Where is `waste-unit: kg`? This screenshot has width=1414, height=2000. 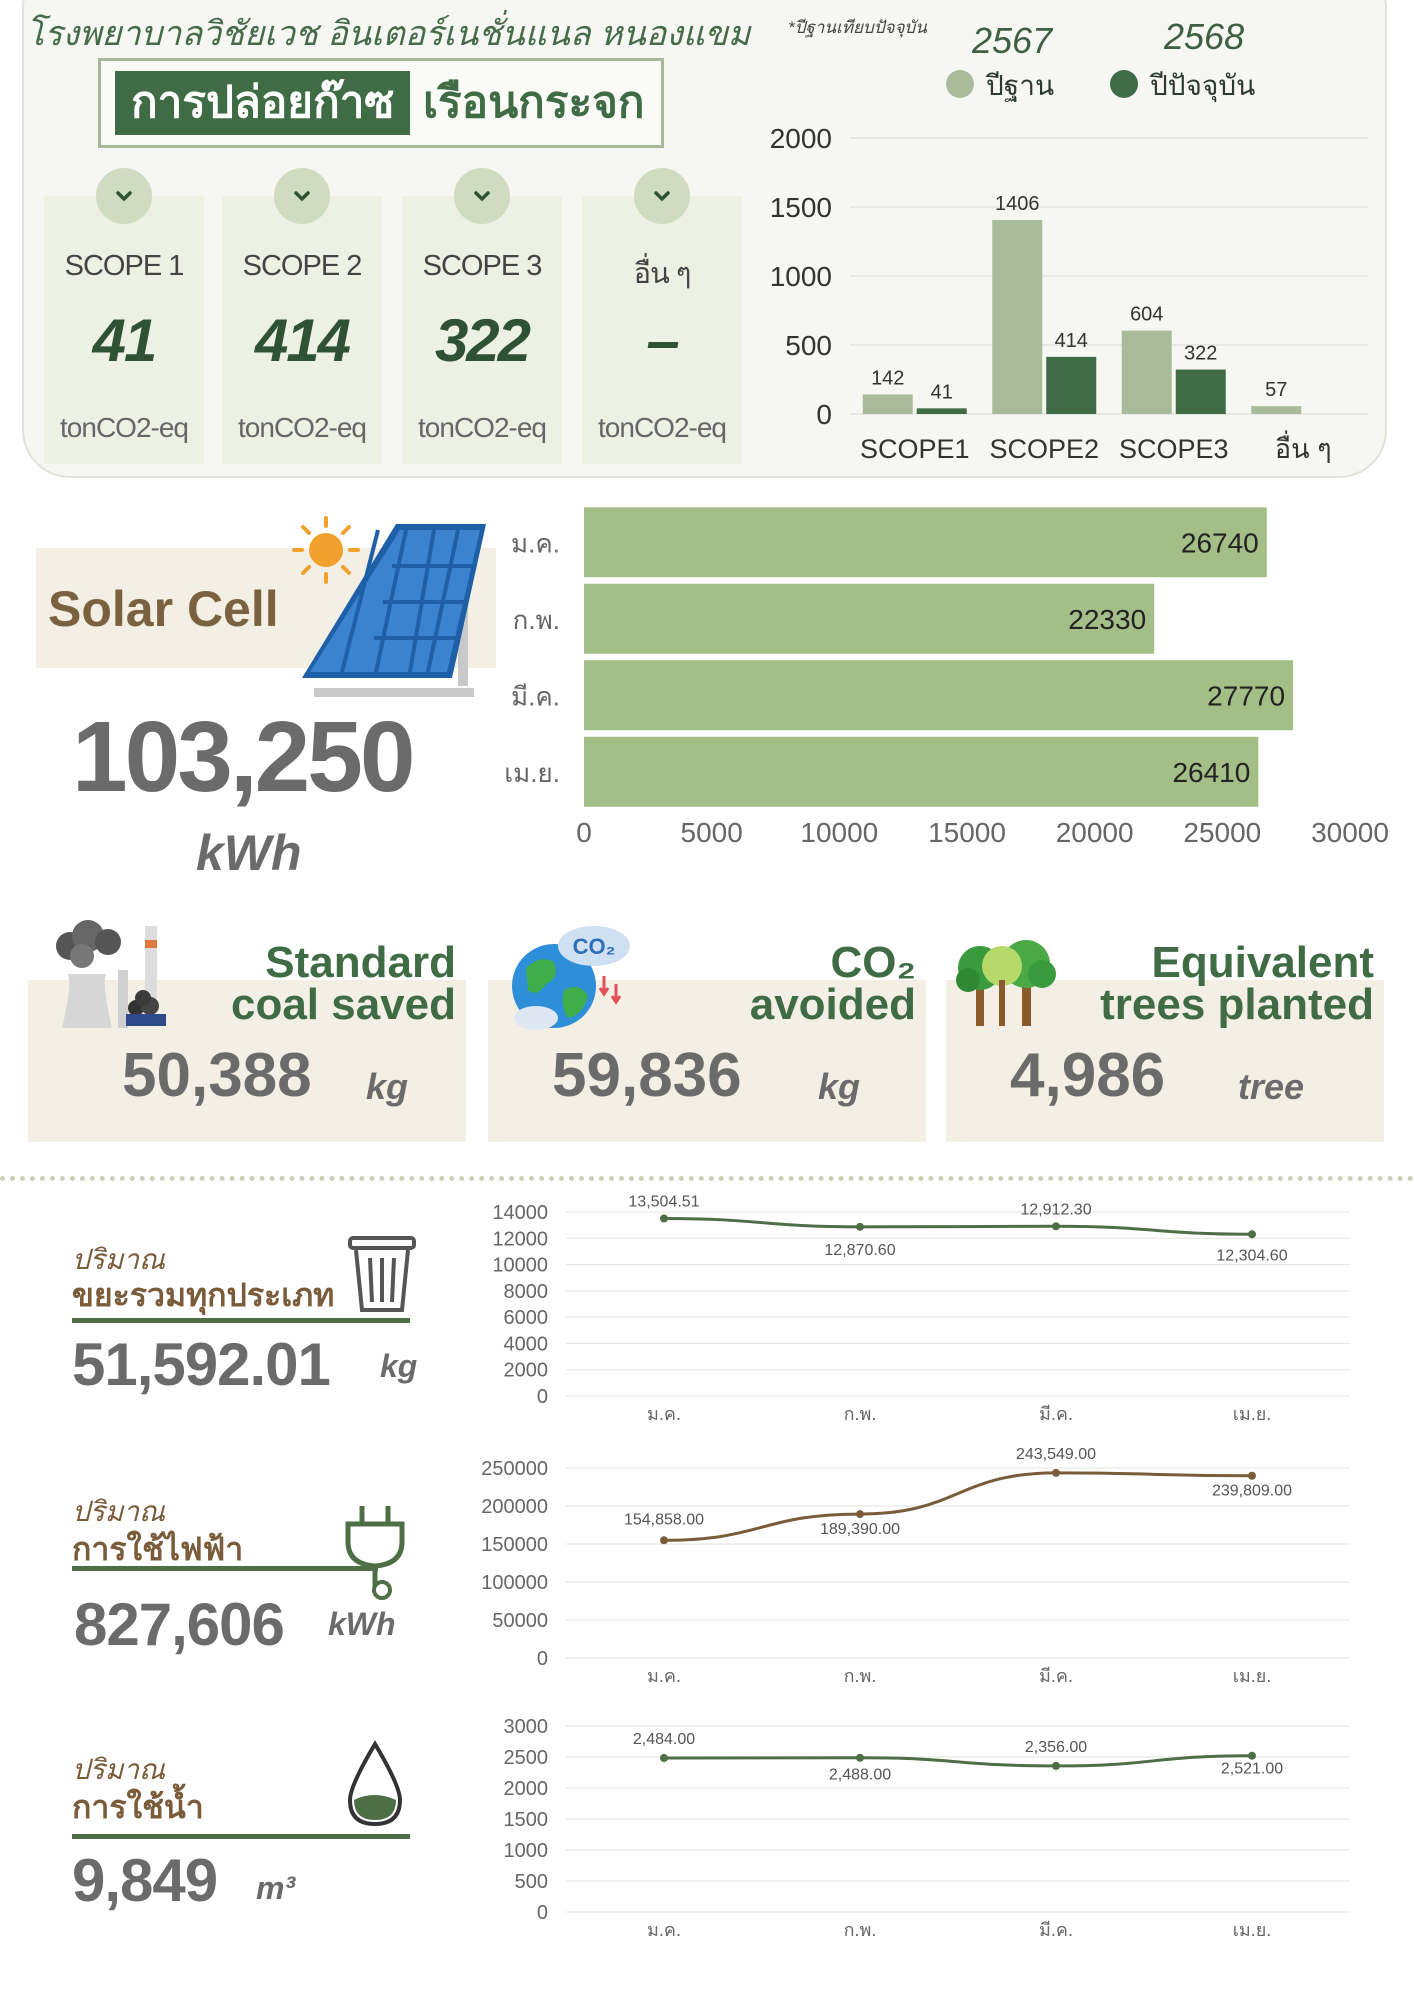 waste-unit: kg is located at coordinates (399, 1366).